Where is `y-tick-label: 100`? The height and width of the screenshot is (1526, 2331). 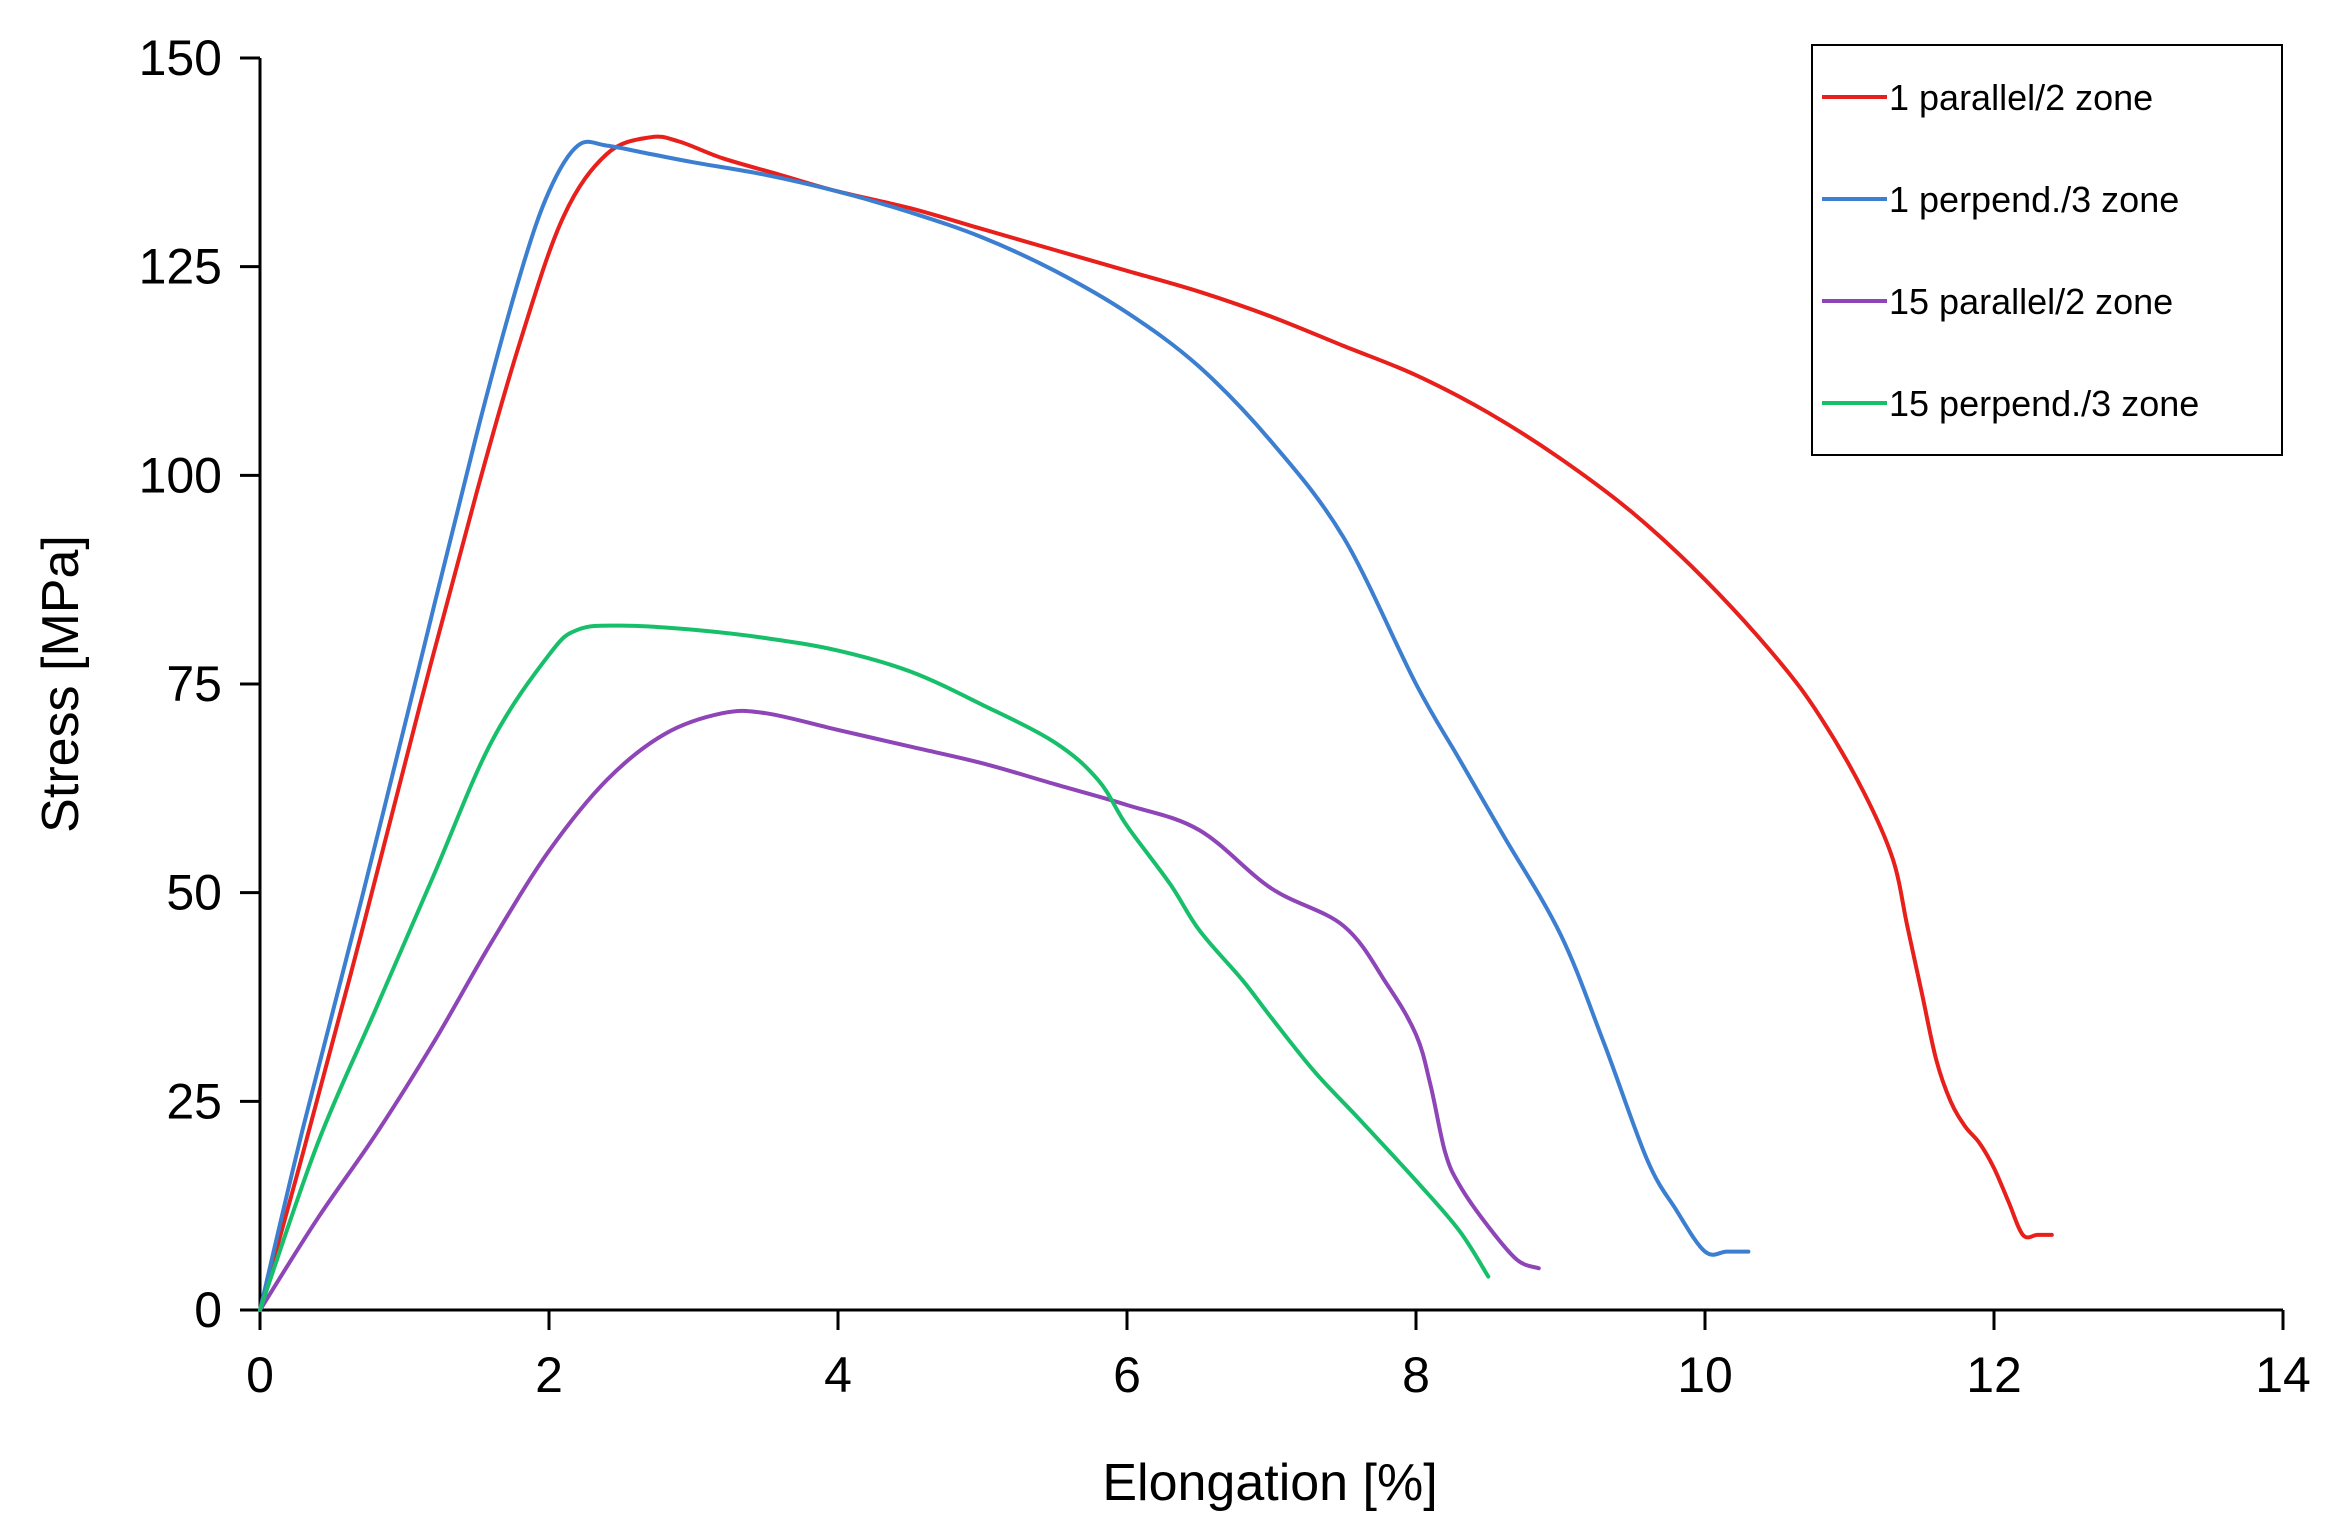
y-tick-label: 100 is located at coordinates (180, 475).